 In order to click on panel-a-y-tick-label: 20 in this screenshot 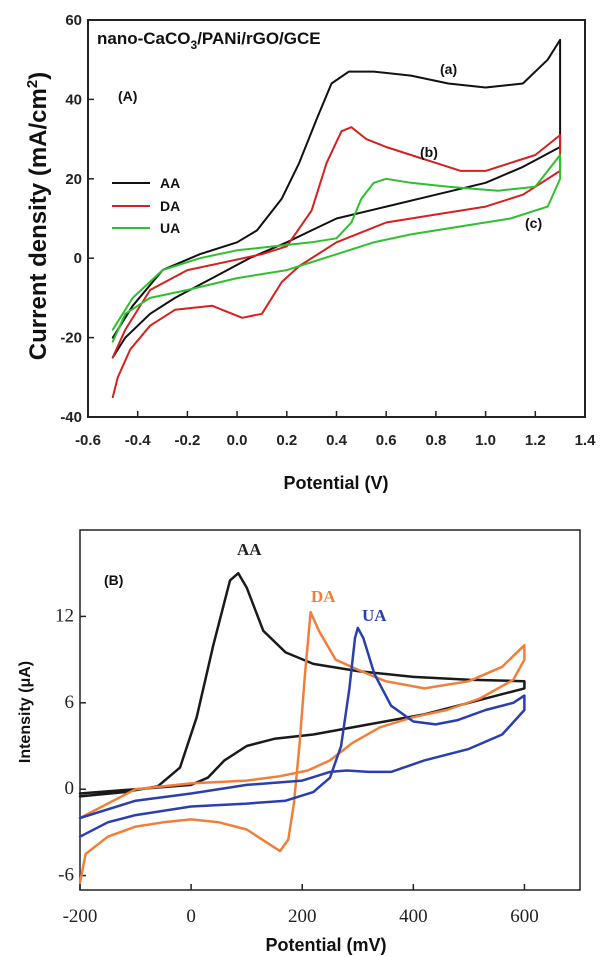, I will do `click(73, 179)`.